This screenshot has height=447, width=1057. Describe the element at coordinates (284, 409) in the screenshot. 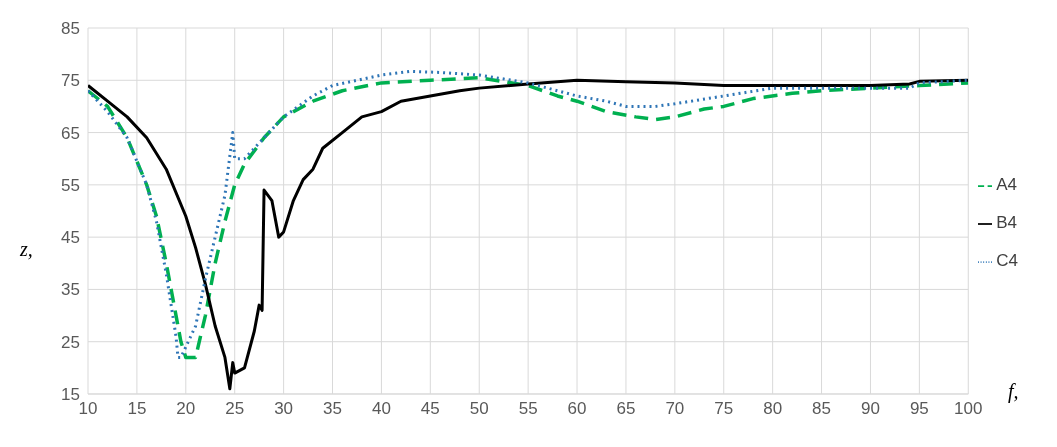

I see `x-tick-label: 30` at that location.